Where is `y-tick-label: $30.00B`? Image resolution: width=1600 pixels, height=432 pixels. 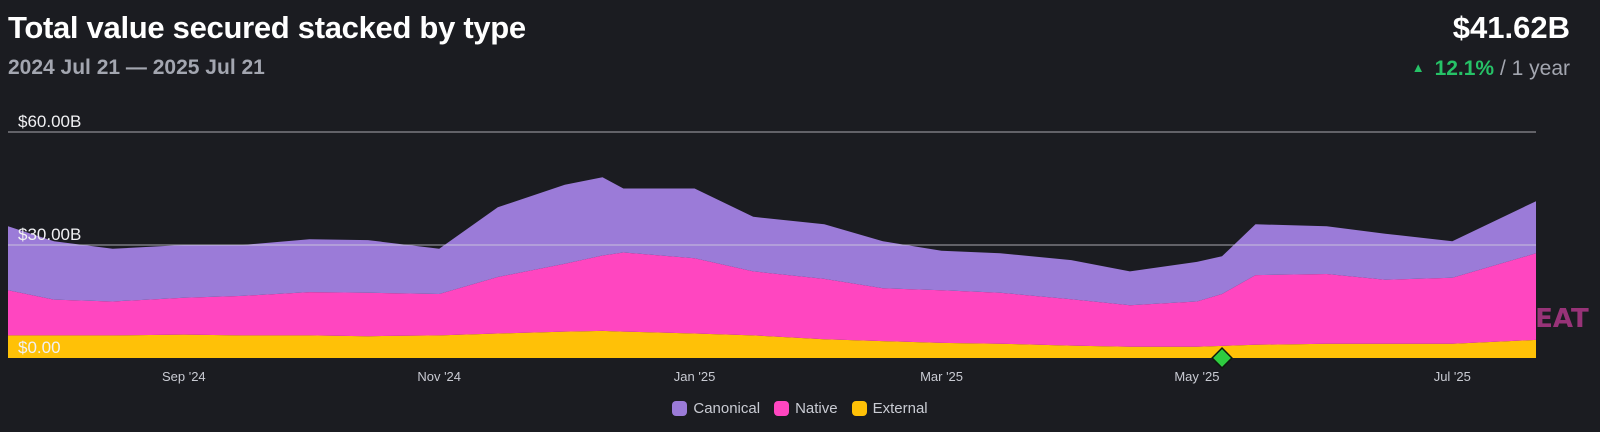 y-tick-label: $30.00B is located at coordinates (49, 234).